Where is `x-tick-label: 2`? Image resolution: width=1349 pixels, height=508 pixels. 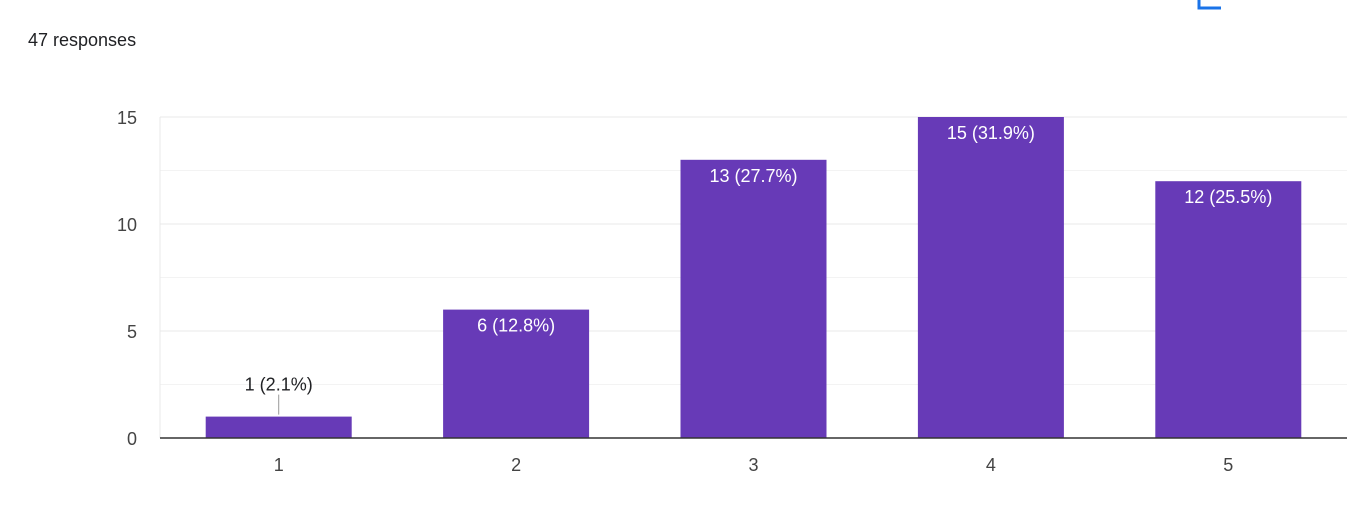 x-tick-label: 2 is located at coordinates (516, 465).